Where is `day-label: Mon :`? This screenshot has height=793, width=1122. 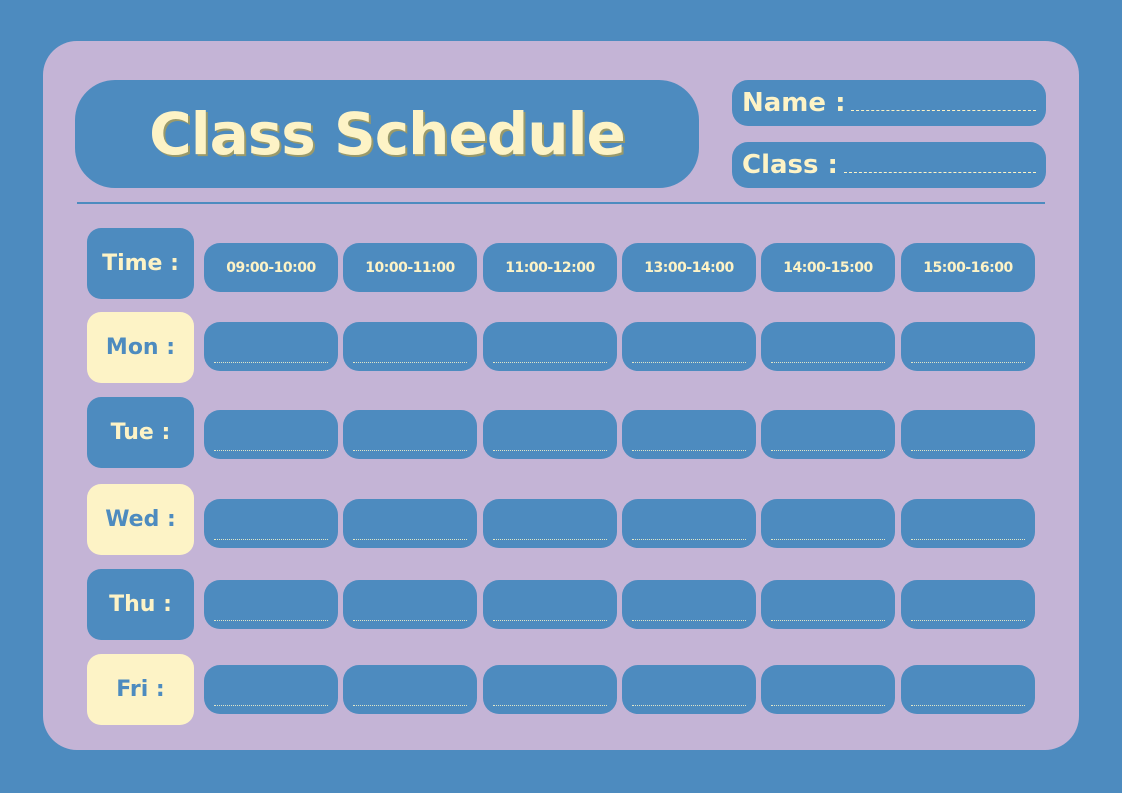
day-label: Mon : is located at coordinates (140, 347).